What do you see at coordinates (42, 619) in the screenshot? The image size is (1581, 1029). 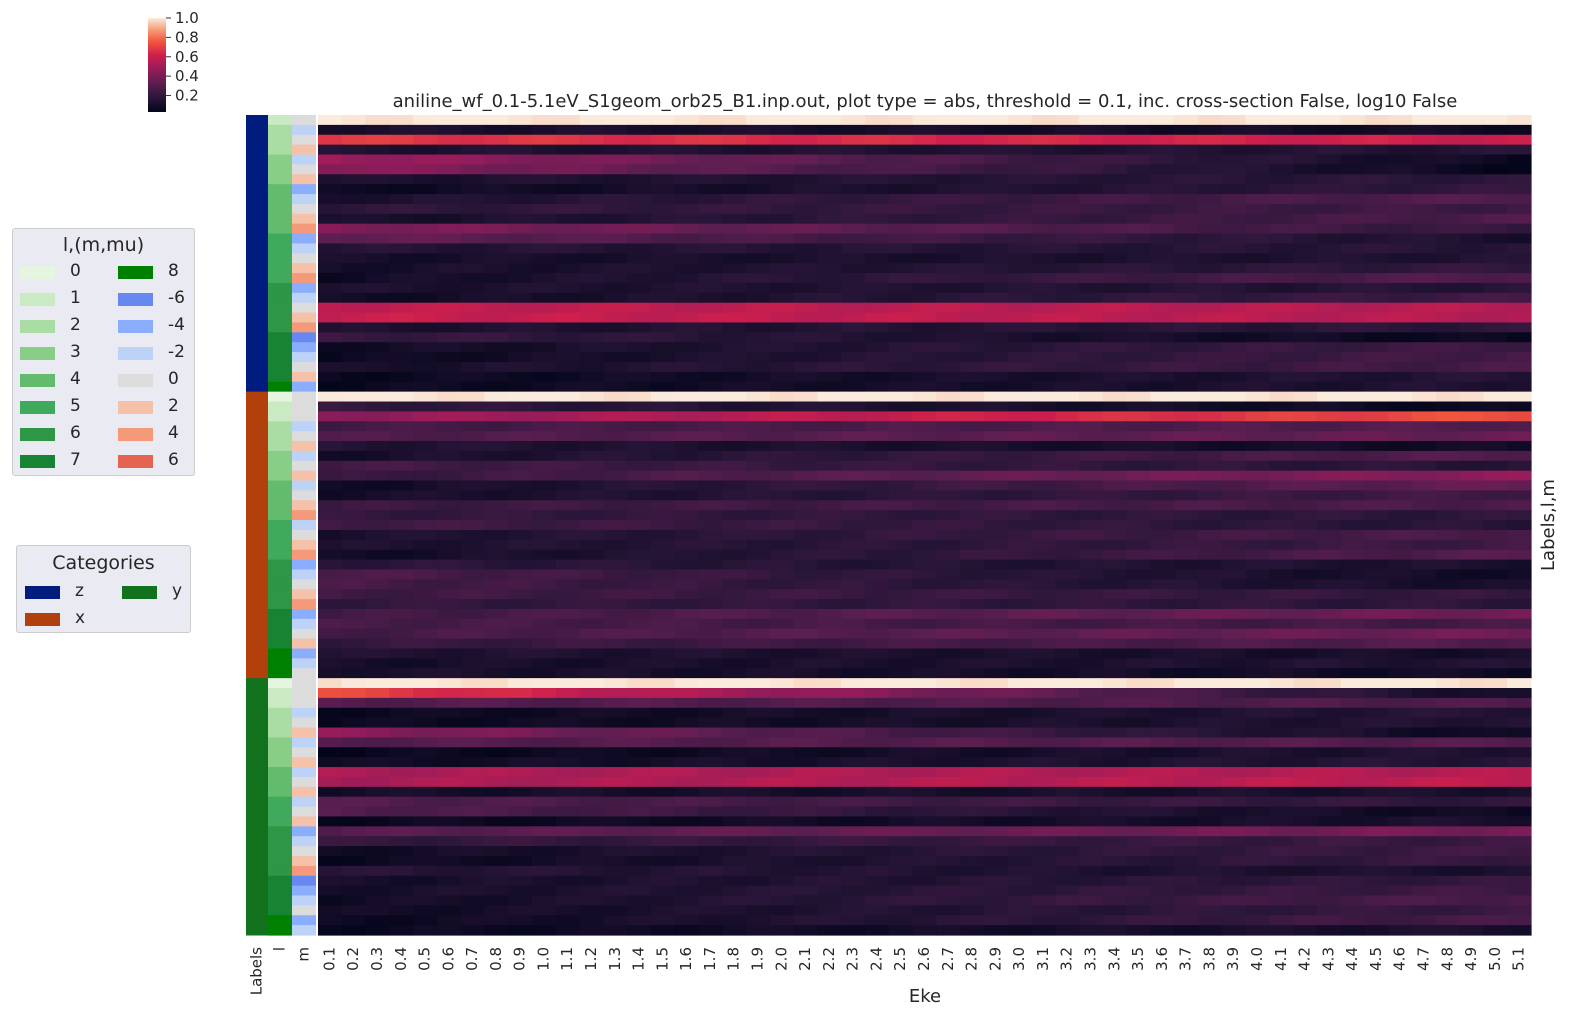 I see `legend-swatch` at bounding box center [42, 619].